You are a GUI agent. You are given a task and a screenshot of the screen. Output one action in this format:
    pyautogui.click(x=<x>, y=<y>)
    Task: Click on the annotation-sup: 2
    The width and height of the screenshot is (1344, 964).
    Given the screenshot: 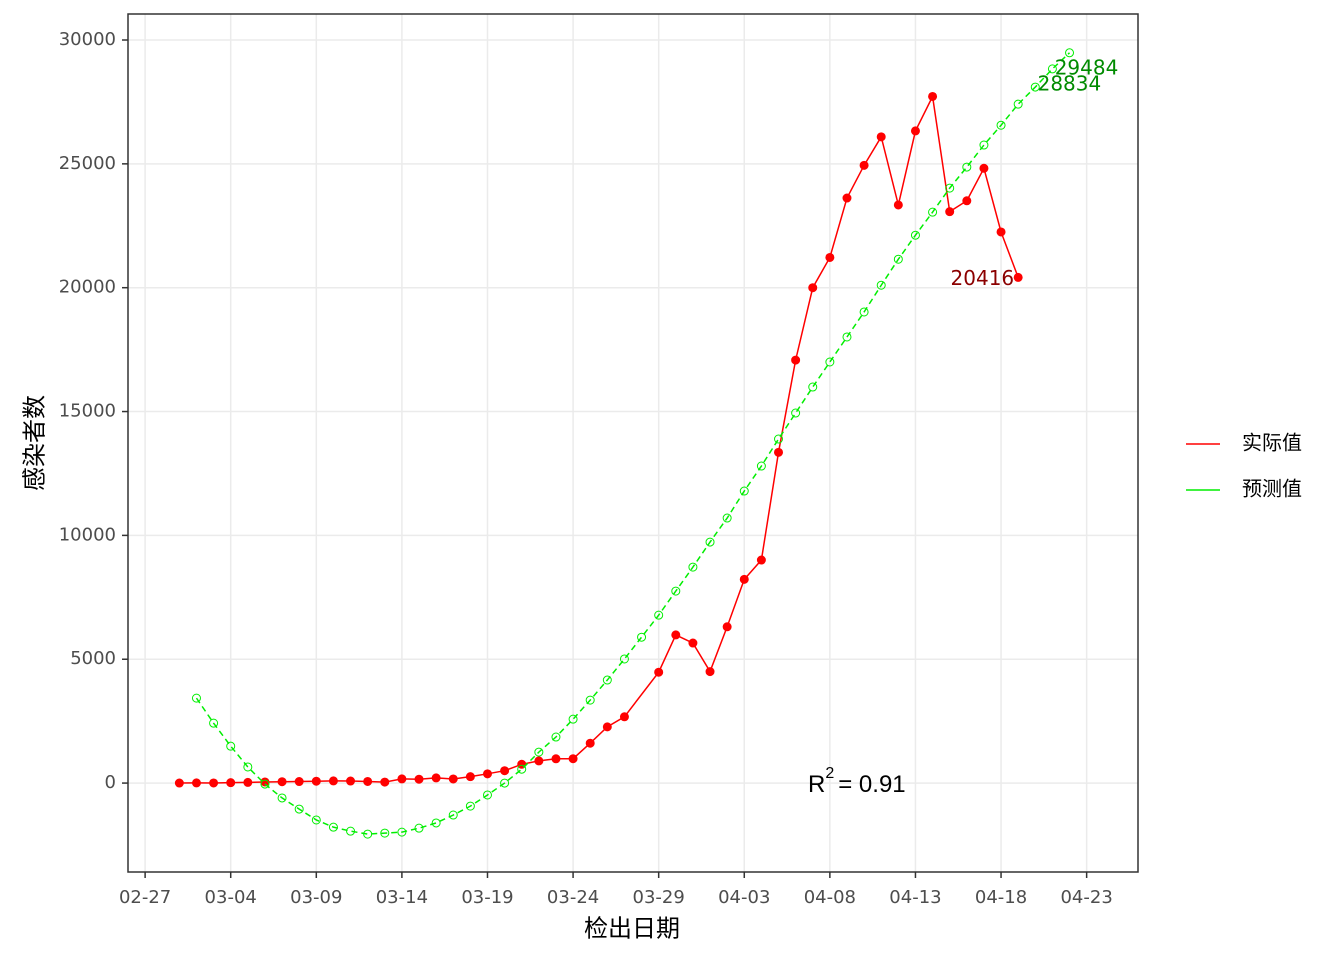 What is the action you would take?
    pyautogui.click(x=829, y=773)
    